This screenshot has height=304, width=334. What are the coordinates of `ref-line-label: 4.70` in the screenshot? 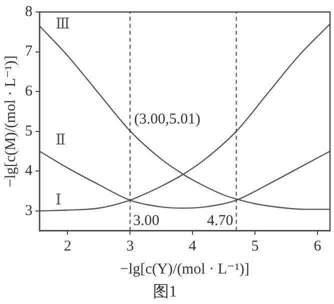 It's located at (220, 221).